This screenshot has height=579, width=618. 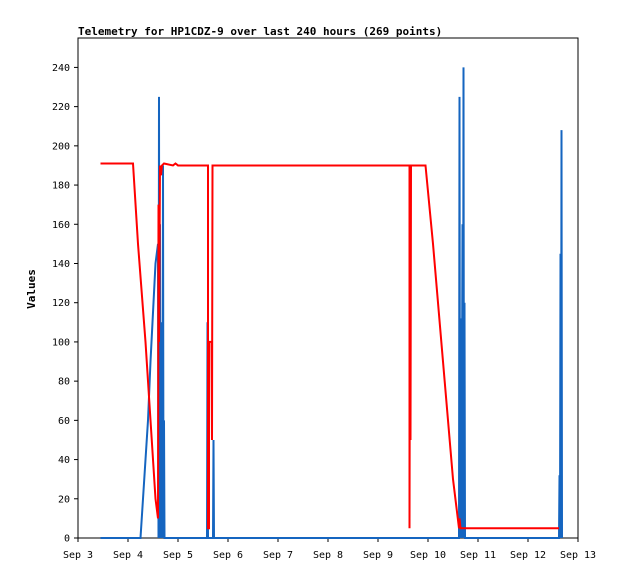 What do you see at coordinates (67, 539) in the screenshot?
I see `y-tick-label-0: 0` at bounding box center [67, 539].